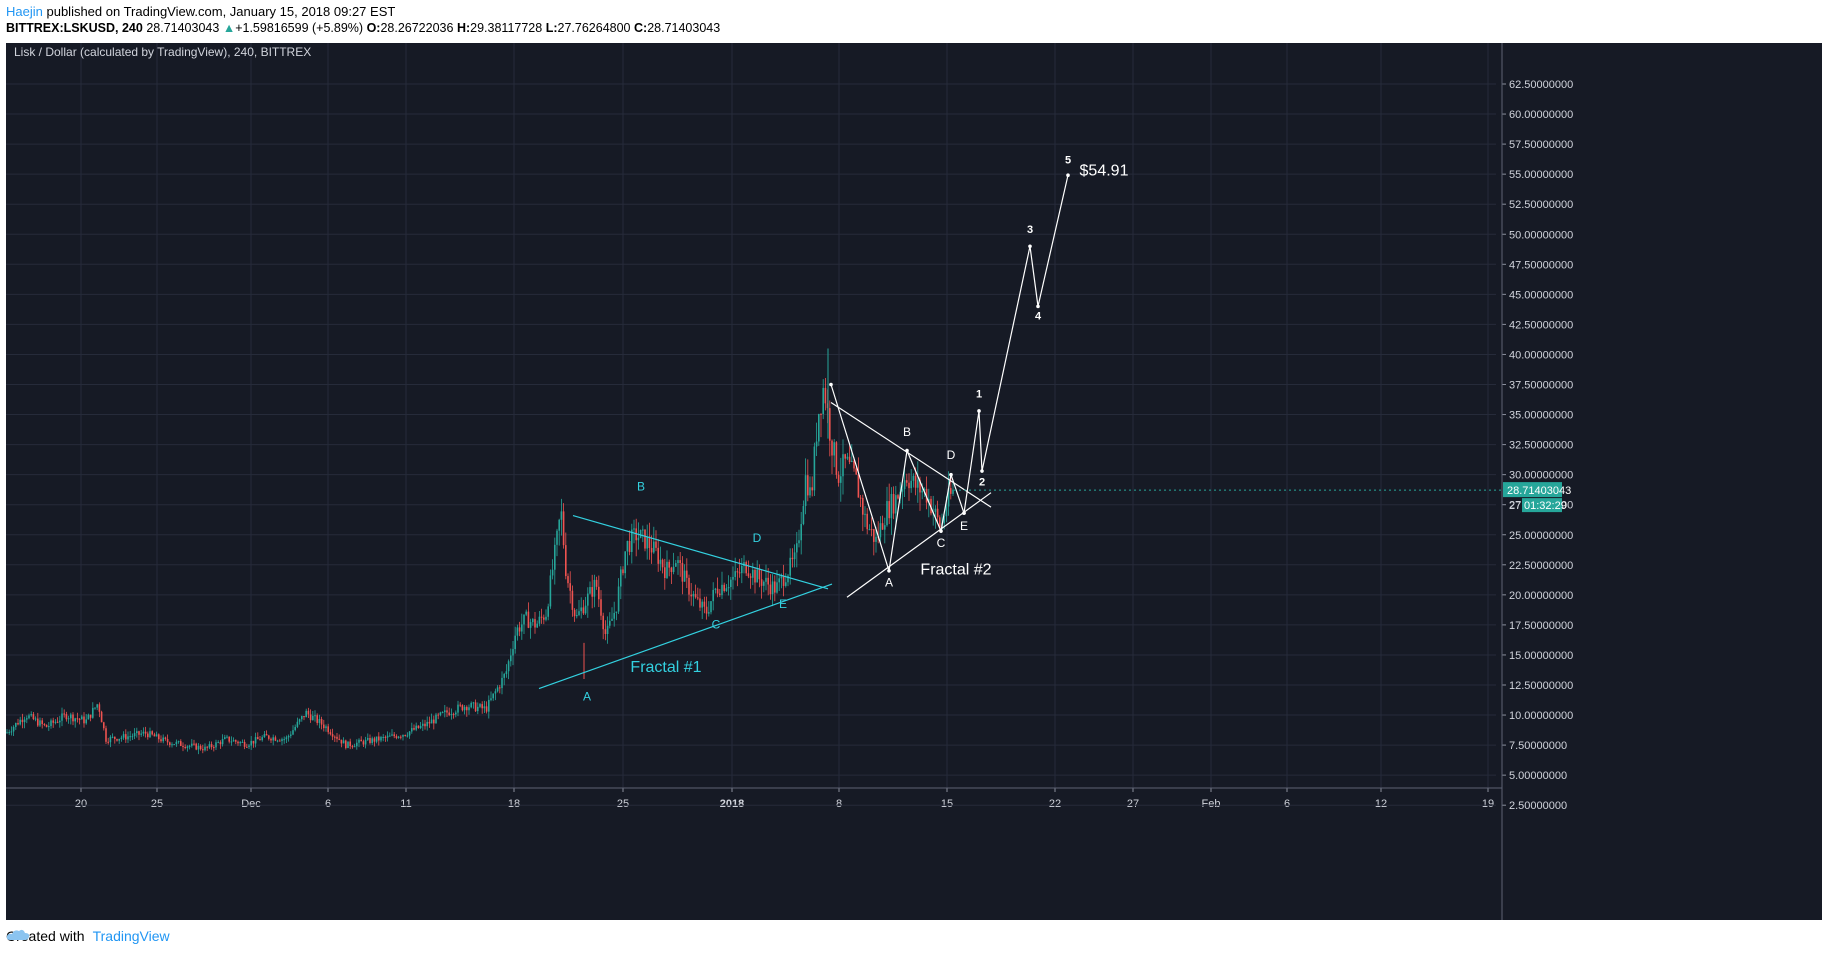  Describe the element at coordinates (951, 455) in the screenshot. I see `annotation-label: D` at that location.